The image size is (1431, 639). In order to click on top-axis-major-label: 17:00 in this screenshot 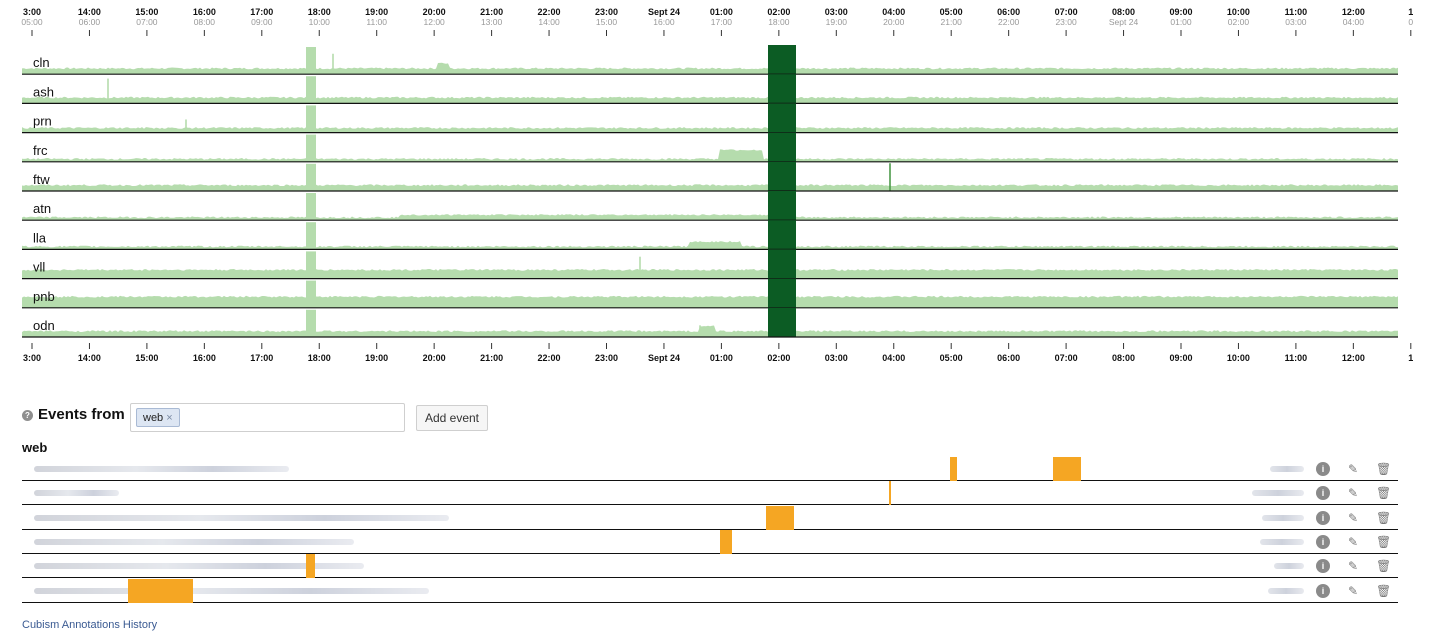, I will do `click(261, 12)`.